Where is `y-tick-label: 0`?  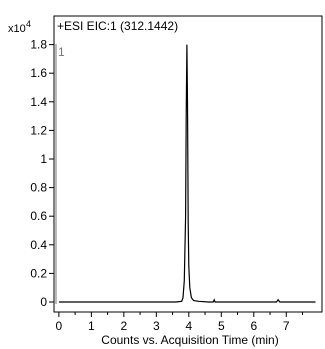
y-tick-label: 0 is located at coordinates (43, 302).